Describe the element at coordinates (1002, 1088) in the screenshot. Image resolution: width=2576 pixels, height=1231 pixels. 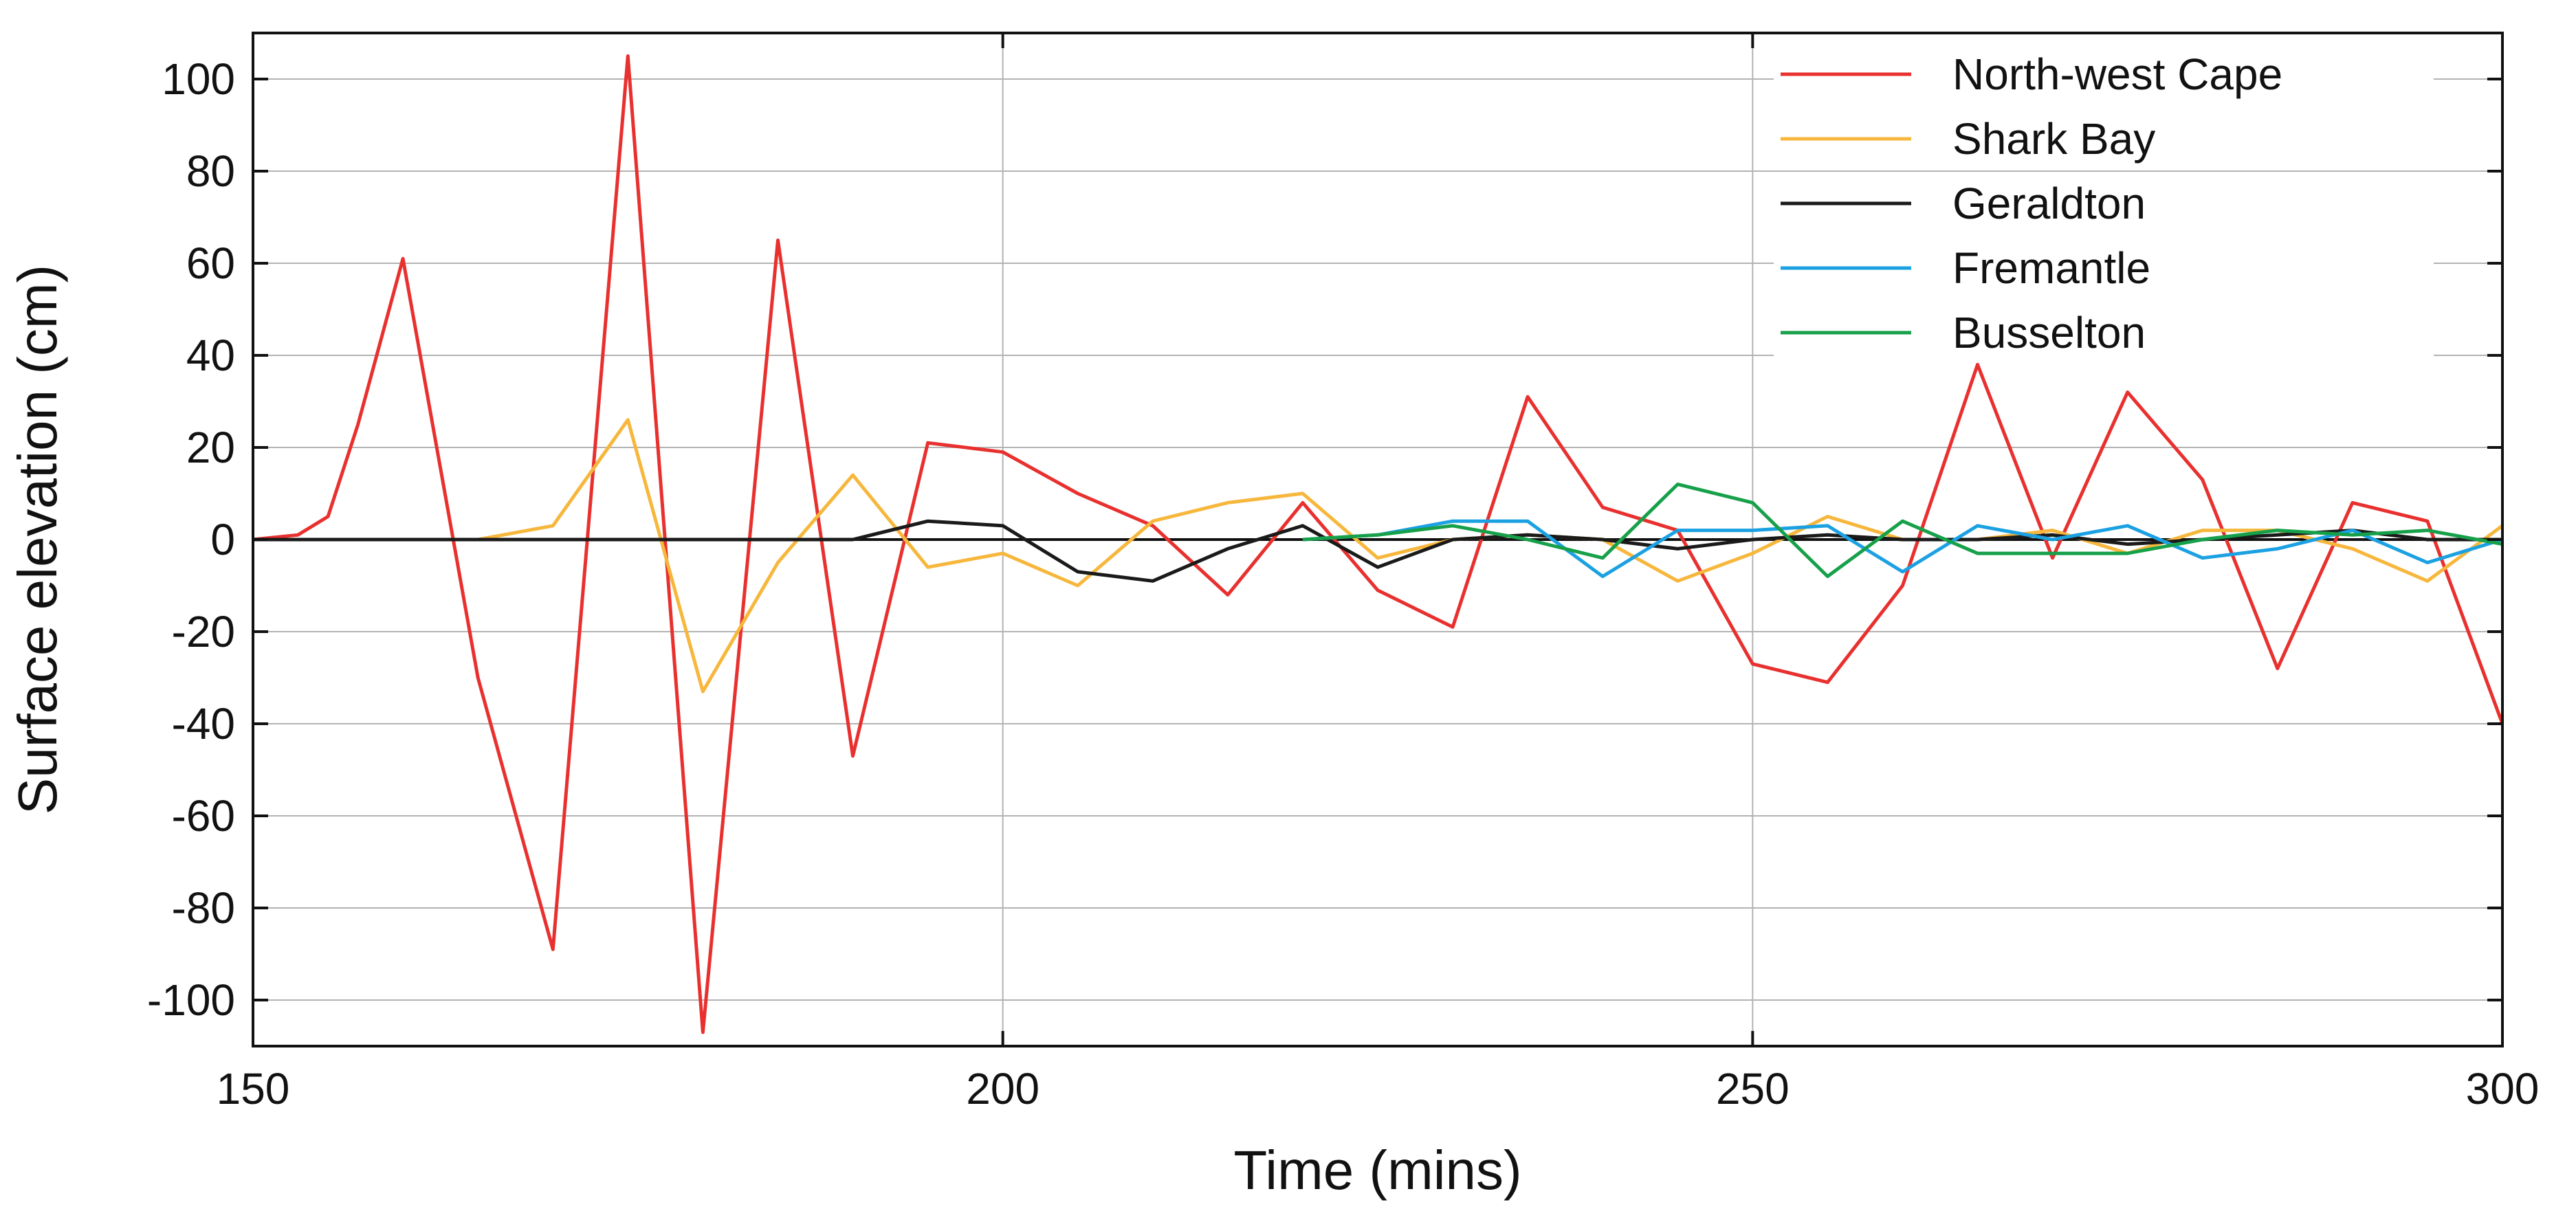
I see `x-tick-label: 200` at that location.